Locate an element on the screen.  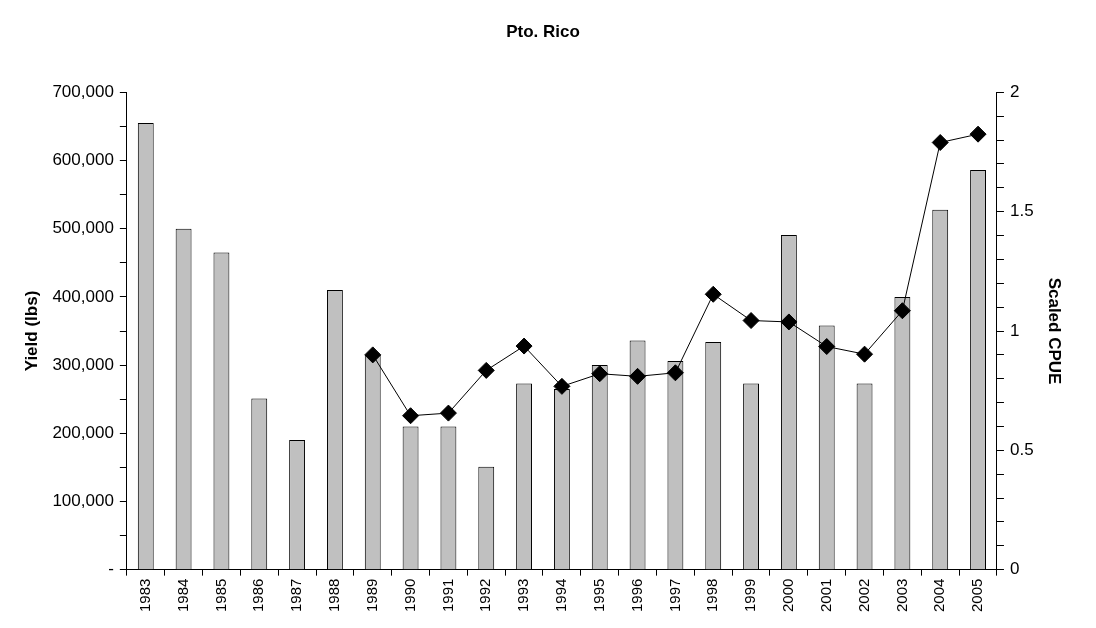
x-tick-label: 1992 is located at coordinates (485, 595).